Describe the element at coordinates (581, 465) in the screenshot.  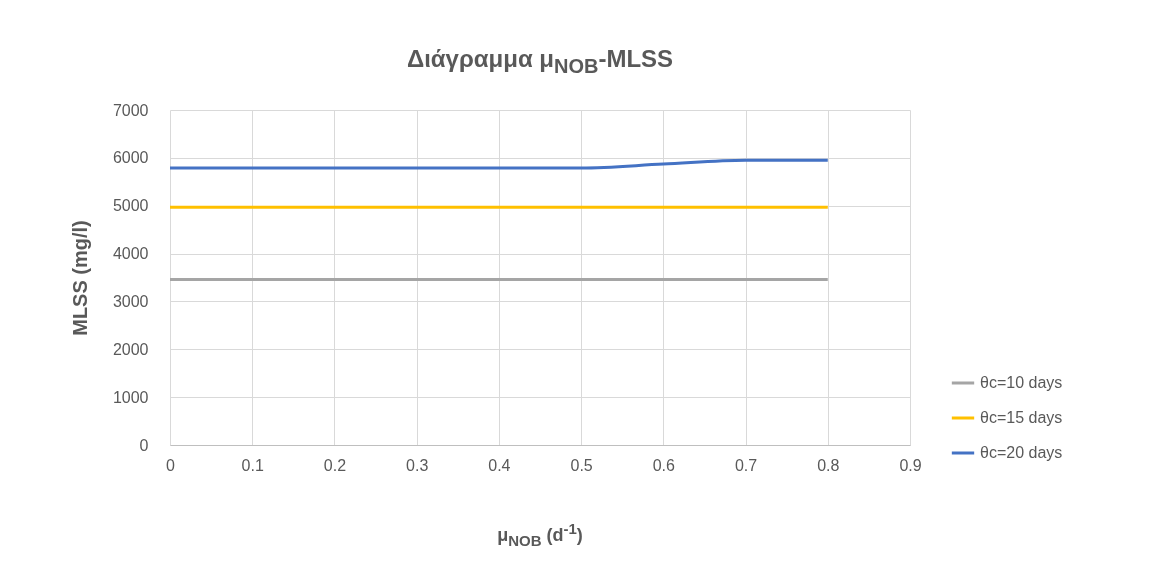
I see `x-tick-label: 0.5` at that location.